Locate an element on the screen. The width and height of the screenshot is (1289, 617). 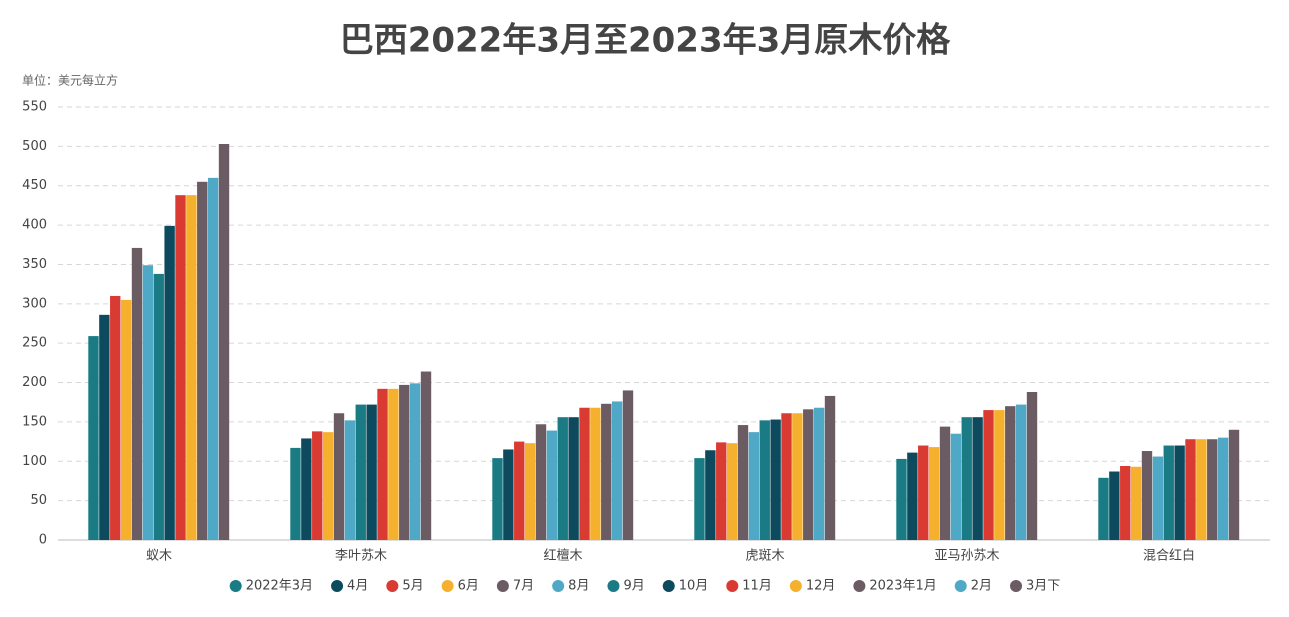
y-tick-label: 50 is located at coordinates (38, 500).